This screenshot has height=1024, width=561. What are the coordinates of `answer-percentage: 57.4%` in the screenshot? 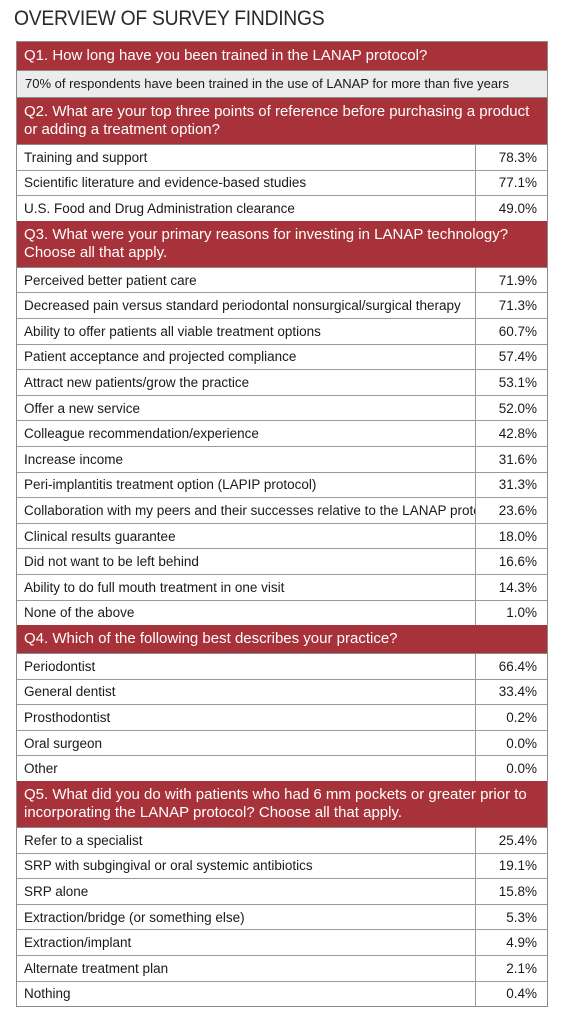 It's located at (511, 357).